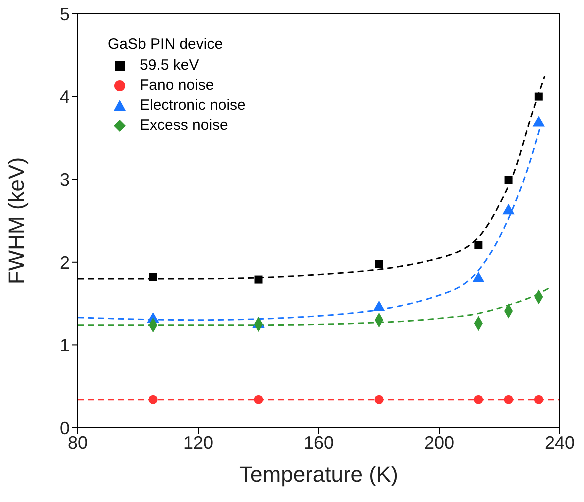 This screenshot has height=502, width=584. Describe the element at coordinates (65, 14) in the screenshot. I see `y-tick-label: 5` at that location.